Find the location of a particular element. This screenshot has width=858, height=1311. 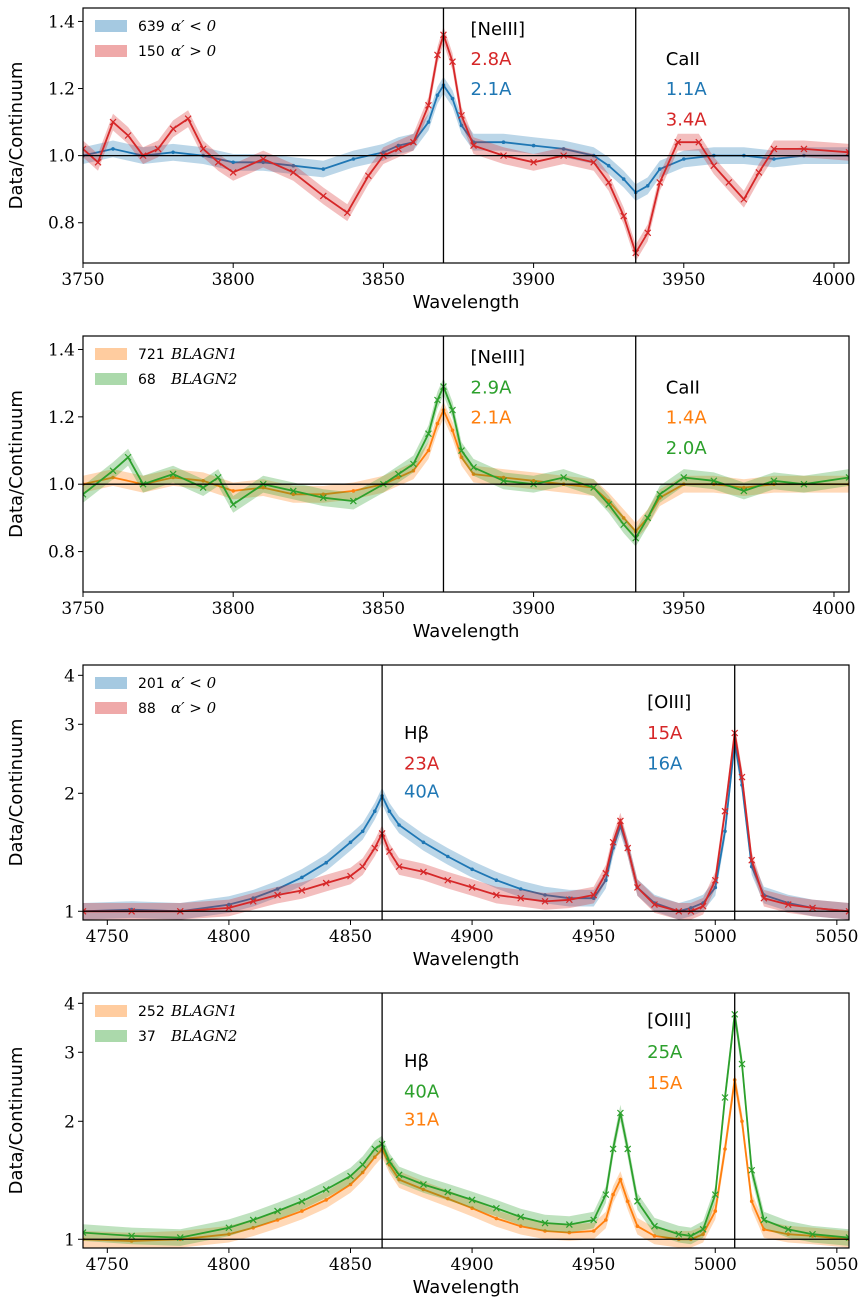

y-tick-label: 1.4 is located at coordinates (61, 350).